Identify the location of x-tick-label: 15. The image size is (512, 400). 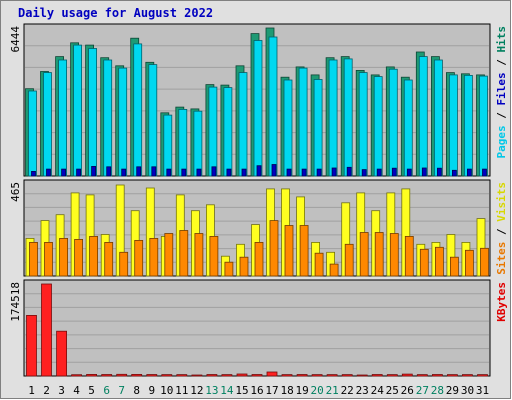
(241, 390).